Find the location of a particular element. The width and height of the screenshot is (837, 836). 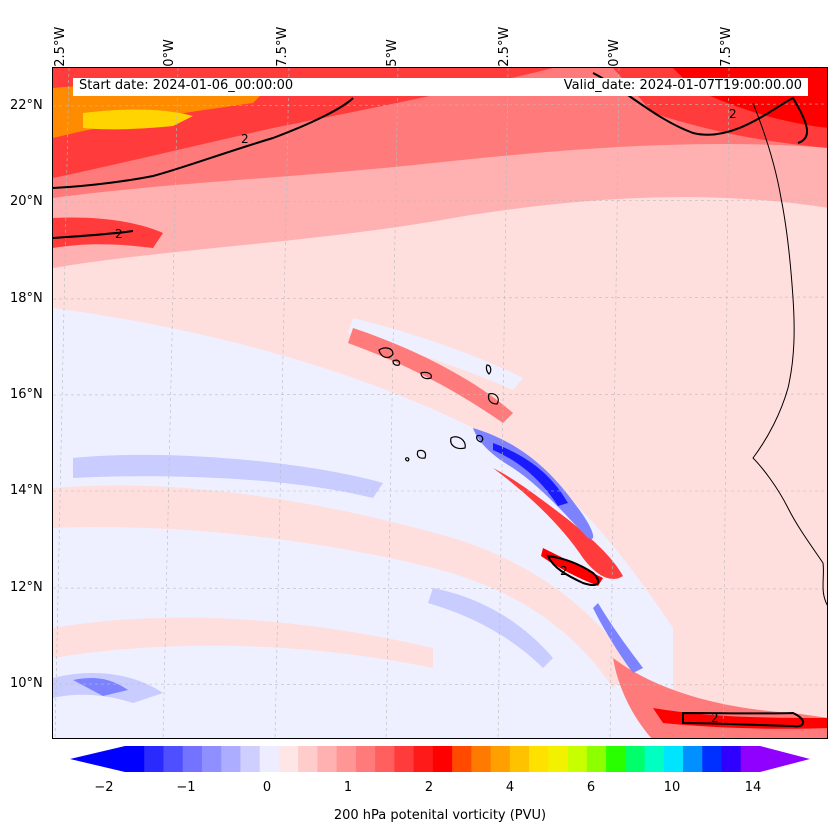

contour-label-5: 2 is located at coordinates (715, 718).